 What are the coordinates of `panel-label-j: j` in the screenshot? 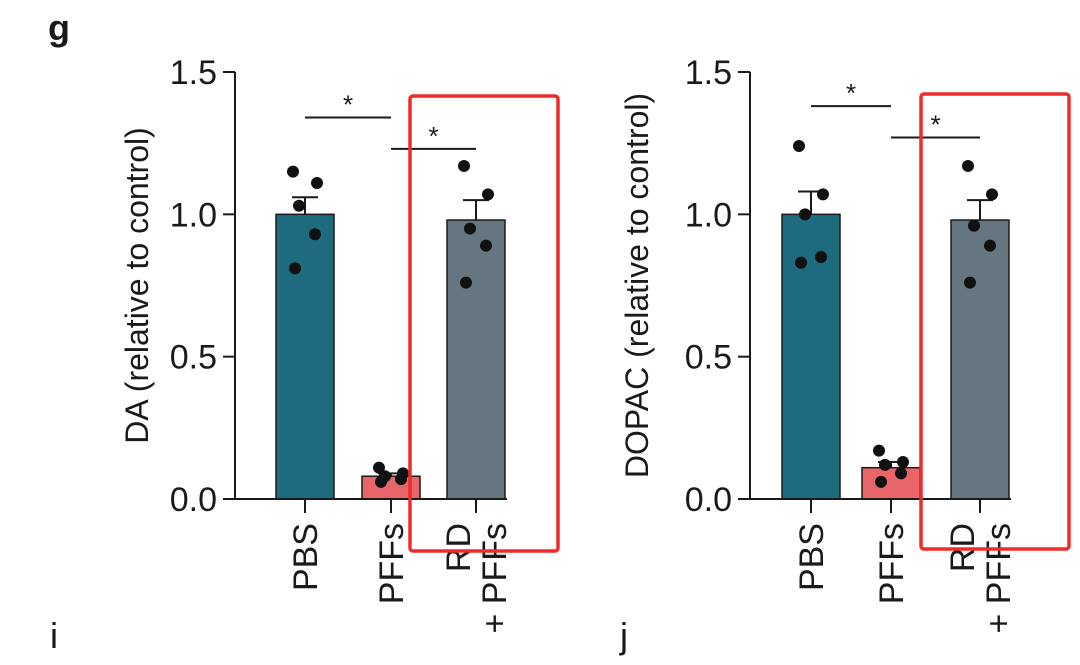 It's located at (623, 635).